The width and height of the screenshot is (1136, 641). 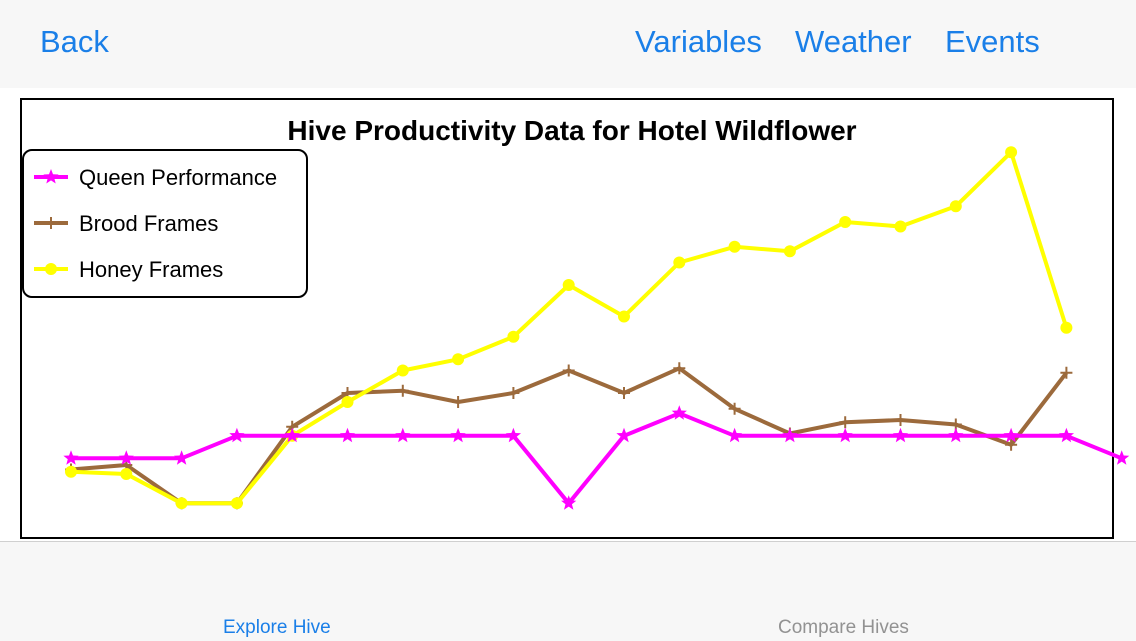 What do you see at coordinates (148, 223) in the screenshot?
I see `legend-brood-frames-label: Brood Frames` at bounding box center [148, 223].